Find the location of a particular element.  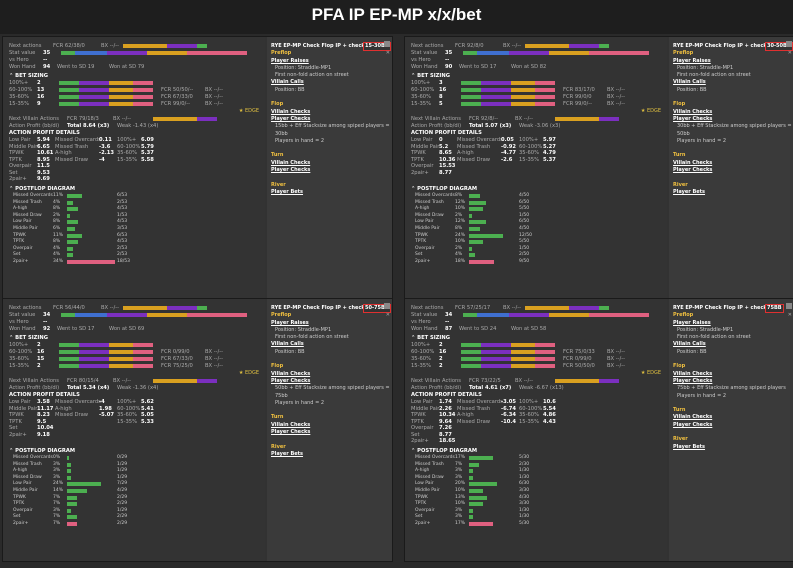

detail-name: Overpair is located at coordinates (422, 166).